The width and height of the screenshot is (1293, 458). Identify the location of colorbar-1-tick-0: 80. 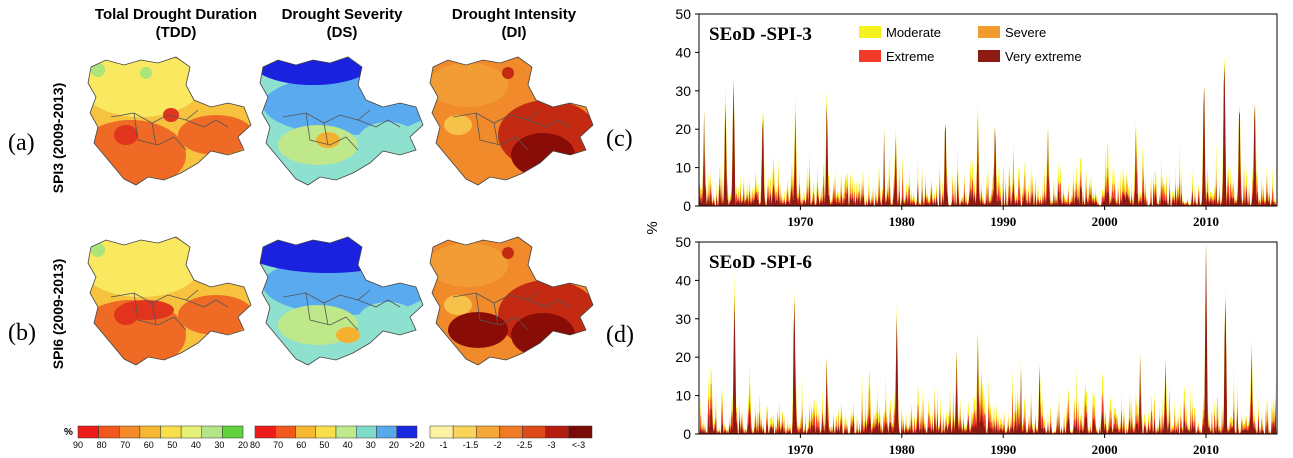
(255, 445).